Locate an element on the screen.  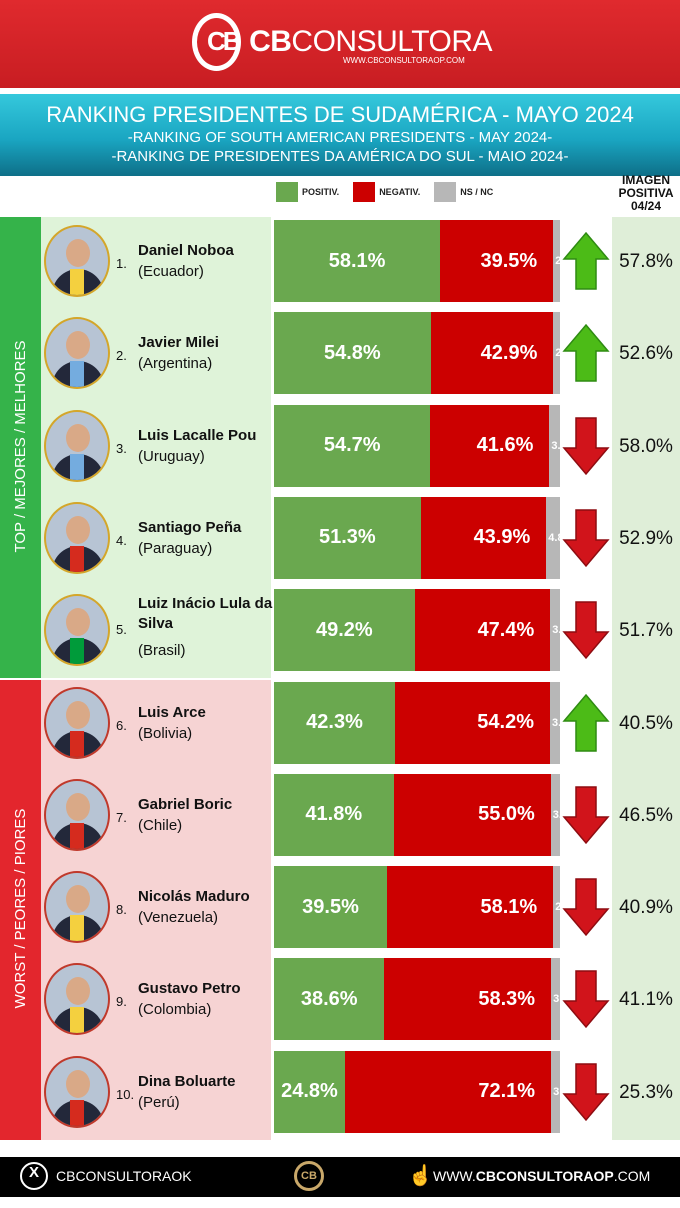
president-country: (Colombia) is located at coordinates (175, 1010).